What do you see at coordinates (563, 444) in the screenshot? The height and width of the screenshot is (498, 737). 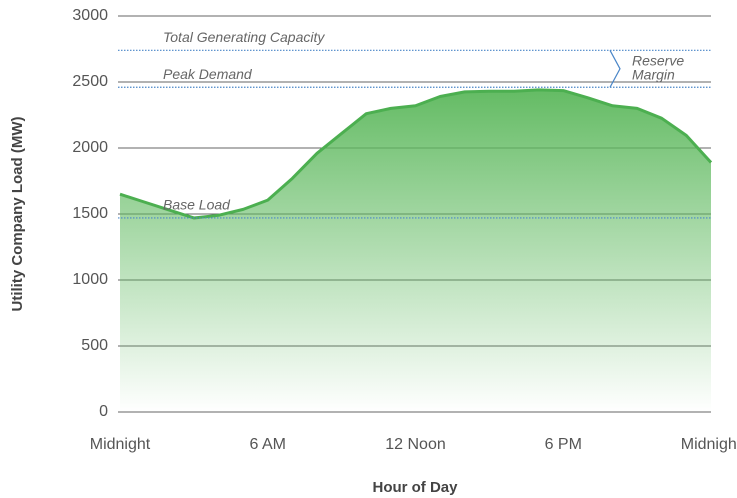 I see `x-tick-label: 6 PM` at bounding box center [563, 444].